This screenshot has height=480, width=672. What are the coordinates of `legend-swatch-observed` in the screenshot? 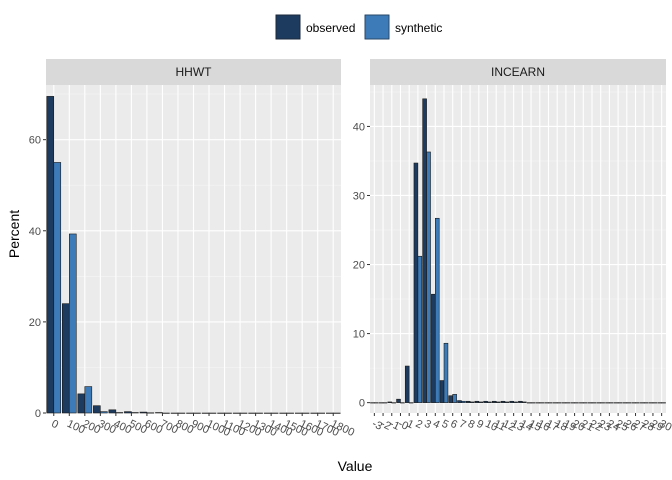 It's located at (288, 27).